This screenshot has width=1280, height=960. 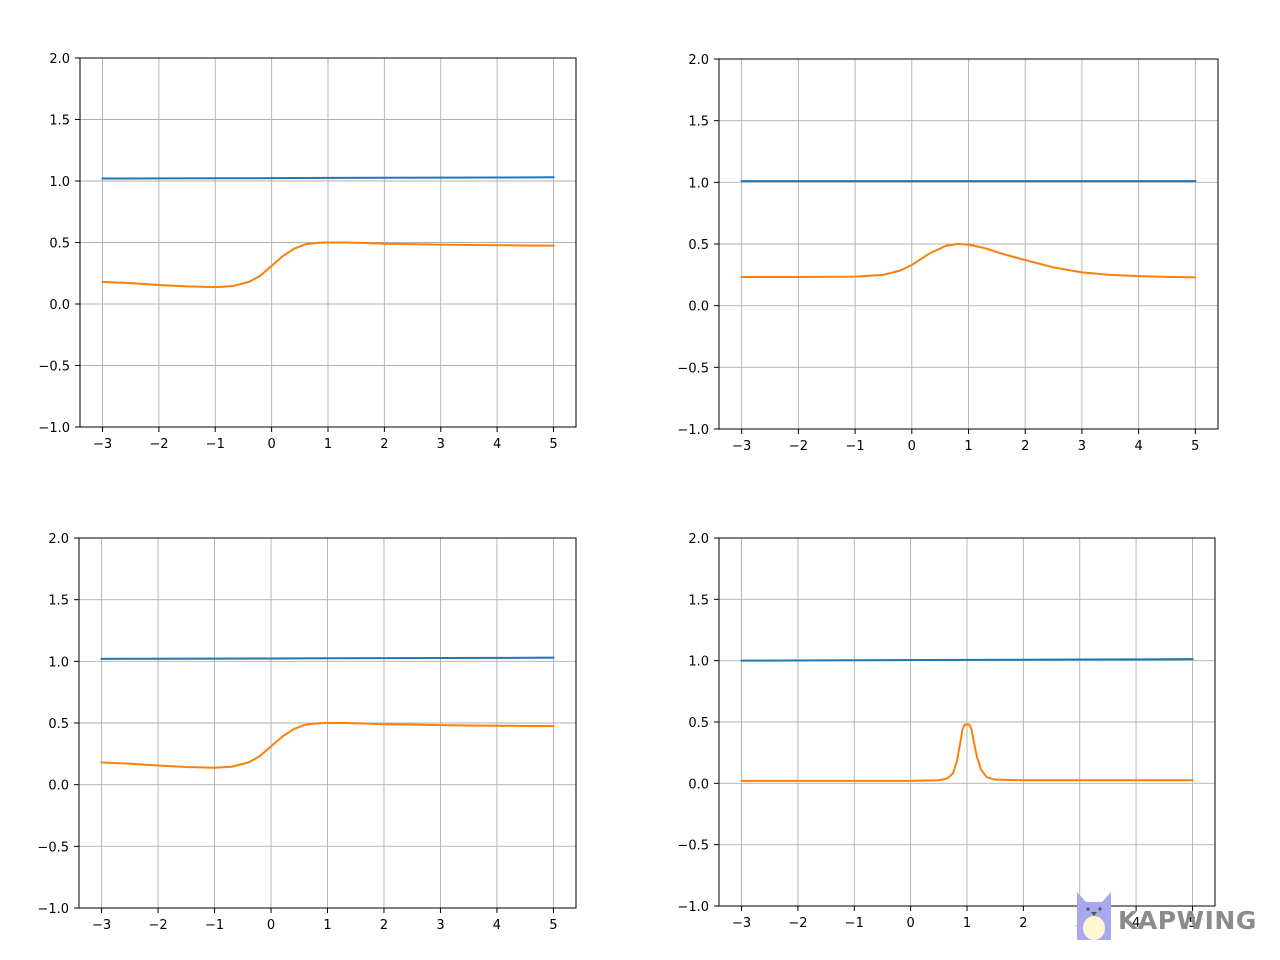 What do you see at coordinates (698, 122) in the screenshot?
I see `top-right-ytick-label-5: 1.5` at bounding box center [698, 122].